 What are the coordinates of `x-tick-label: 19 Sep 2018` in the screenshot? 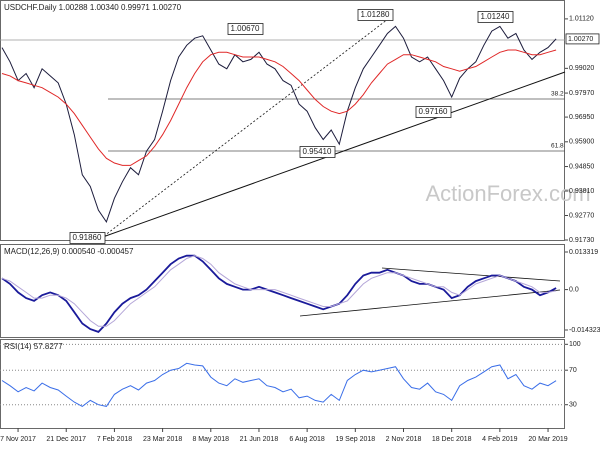 It's located at (355, 439).